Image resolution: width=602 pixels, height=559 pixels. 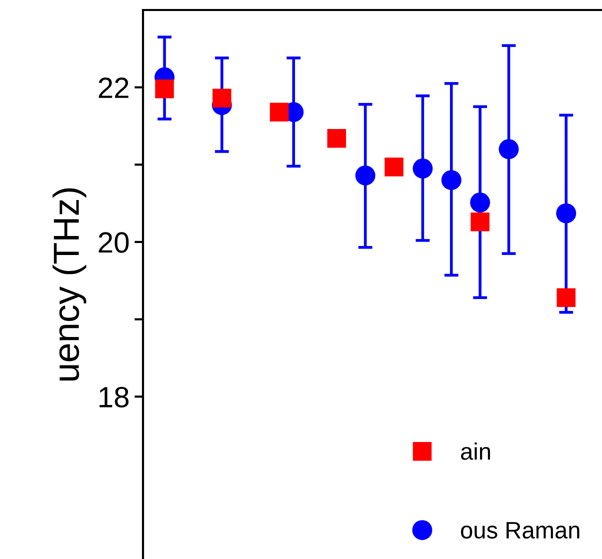 What do you see at coordinates (520, 530) in the screenshot?
I see `legend-label: ous Raman` at bounding box center [520, 530].